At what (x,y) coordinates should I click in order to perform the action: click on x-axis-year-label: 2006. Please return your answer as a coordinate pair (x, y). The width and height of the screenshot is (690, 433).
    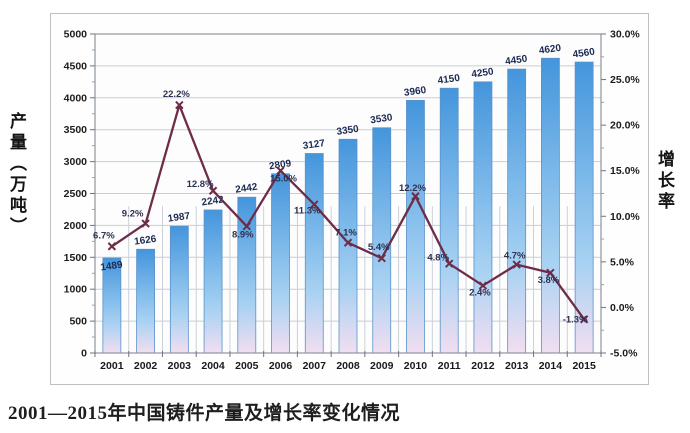
    Looking at the image, I should click on (281, 366).